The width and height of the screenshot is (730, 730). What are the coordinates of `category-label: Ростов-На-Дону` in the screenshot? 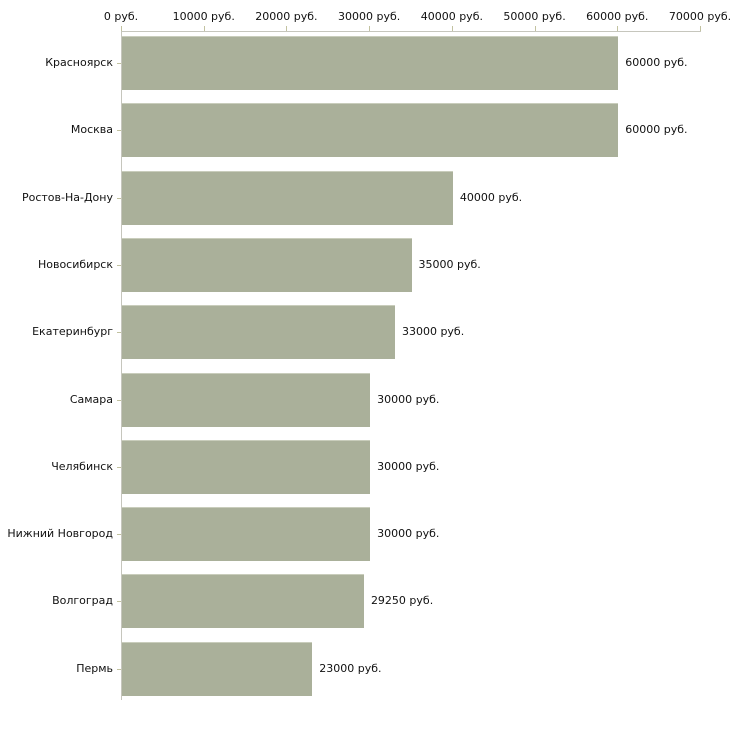 It's located at (67, 197).